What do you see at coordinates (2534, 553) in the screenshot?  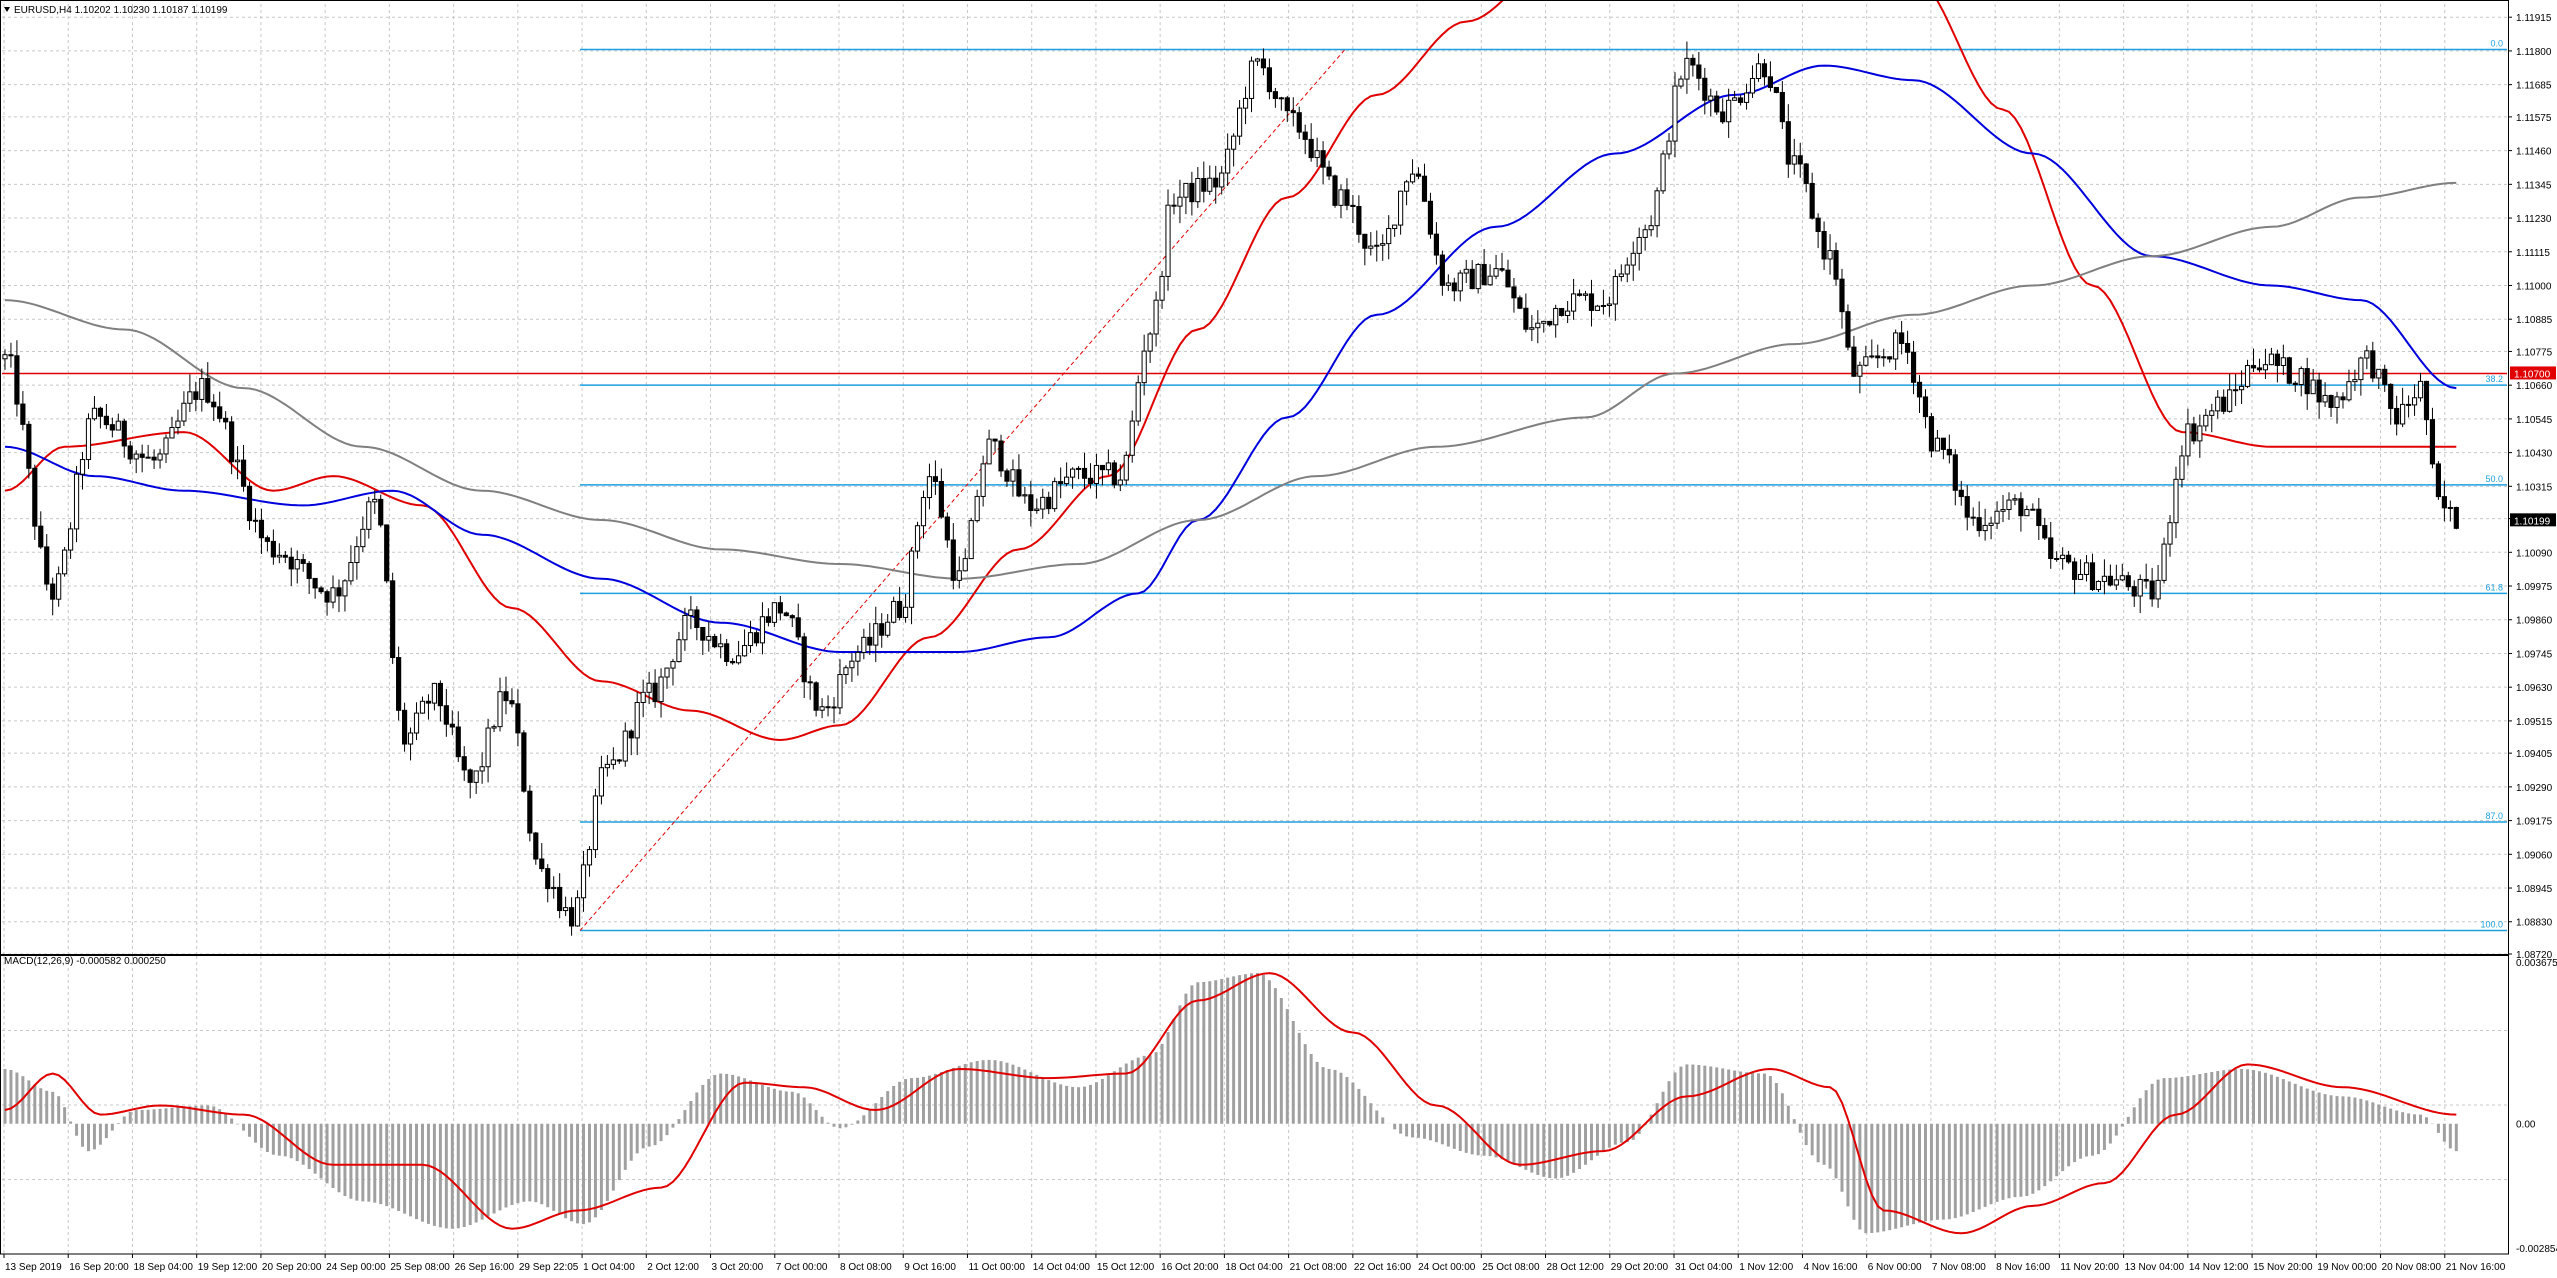 I see `price-tick-label: 1.10090` at bounding box center [2534, 553].